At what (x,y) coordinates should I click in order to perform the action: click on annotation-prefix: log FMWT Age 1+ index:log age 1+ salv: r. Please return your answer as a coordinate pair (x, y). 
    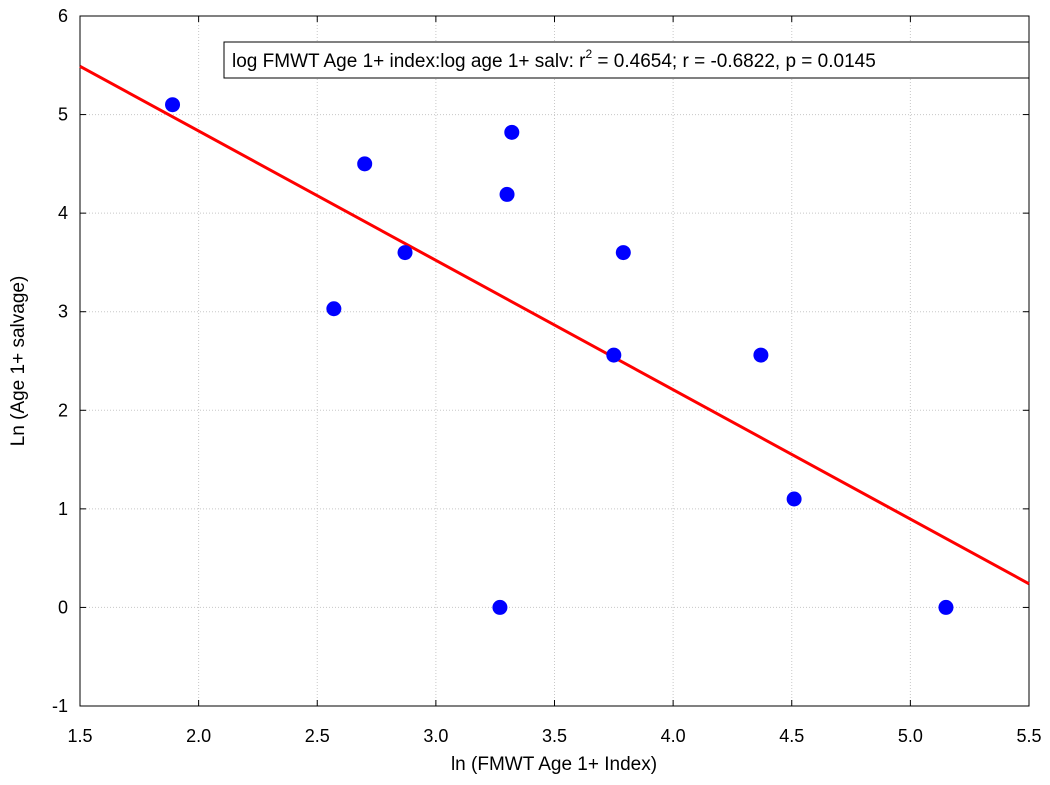
    Looking at the image, I should click on (409, 61).